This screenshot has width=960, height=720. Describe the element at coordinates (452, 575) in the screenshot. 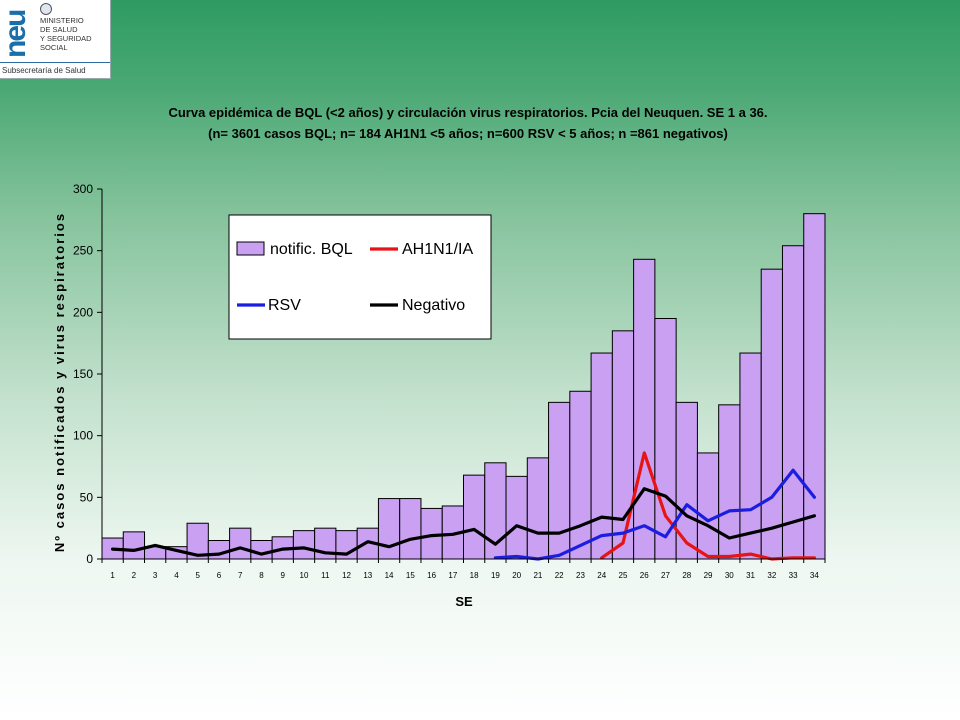

I see `x-tick-label: 17` at that location.